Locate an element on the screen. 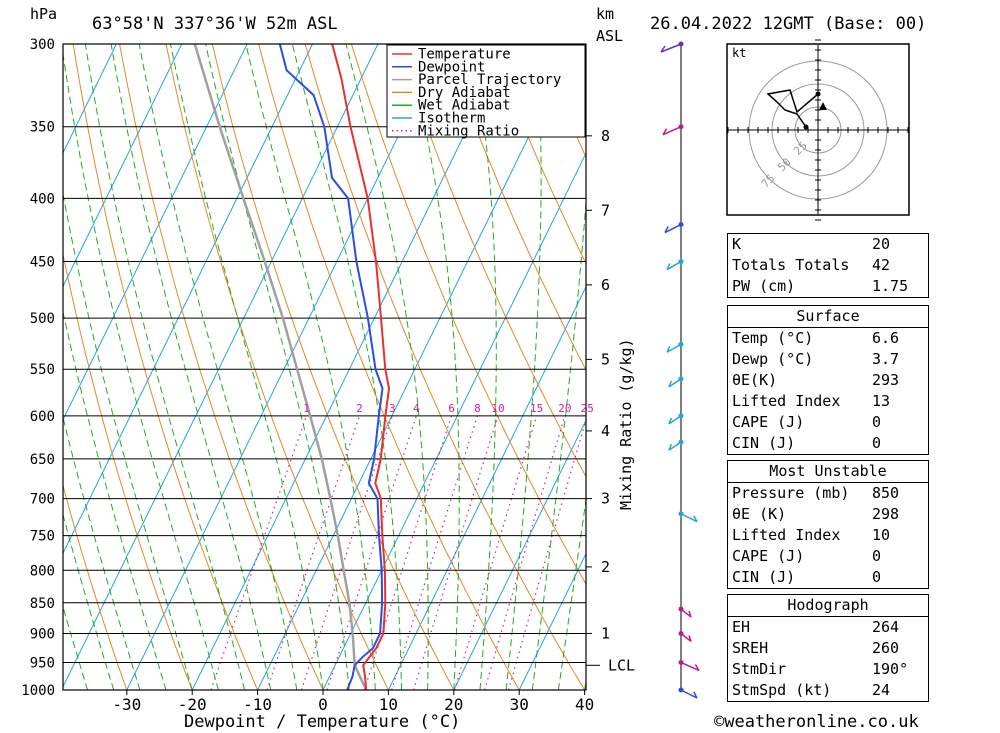  surface-row: Lifted Index 13 is located at coordinates (828, 401).